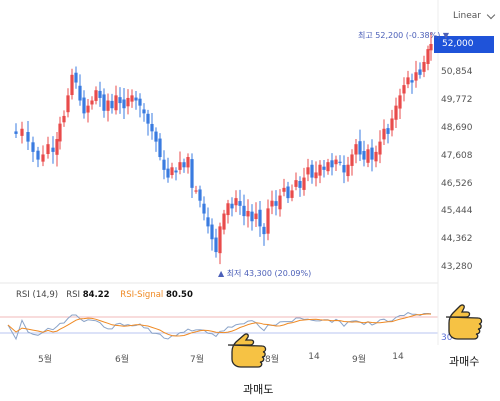 This screenshot has height=401, width=500. Describe the element at coordinates (179, 295) in the screenshot. I see `rsi-signal-value: 80.50` at that location.